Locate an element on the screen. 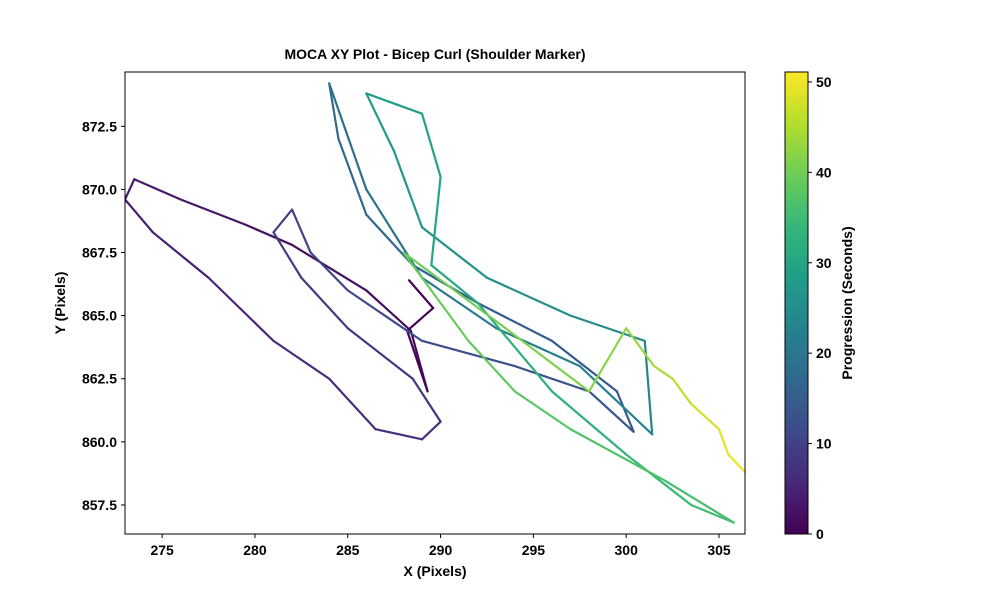 This screenshot has height=605, width=1000. colorbar-tick-label: 50 is located at coordinates (824, 82).